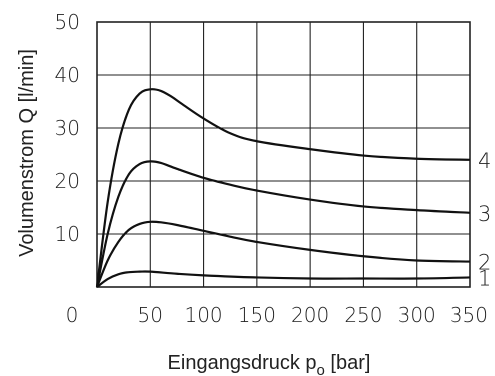 This screenshot has width=495, height=376. I want to click on x-axis-title-subscript: o, so click(321, 369).